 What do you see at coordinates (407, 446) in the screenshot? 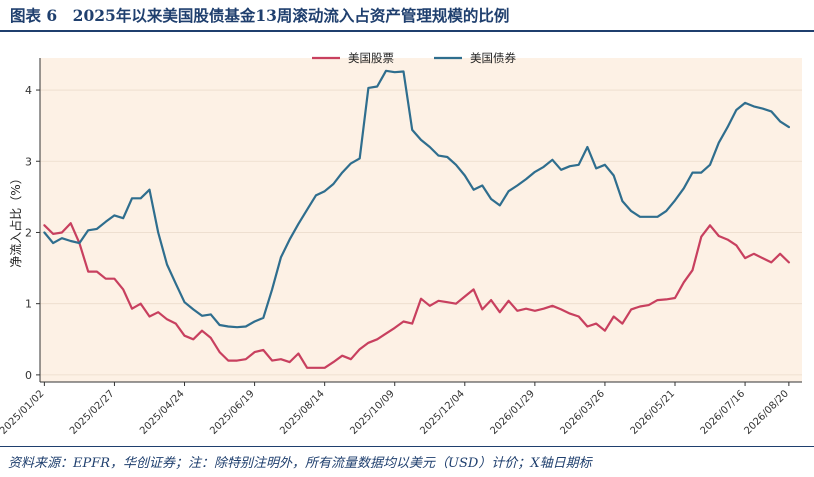
I see `footer-divider` at bounding box center [407, 446].